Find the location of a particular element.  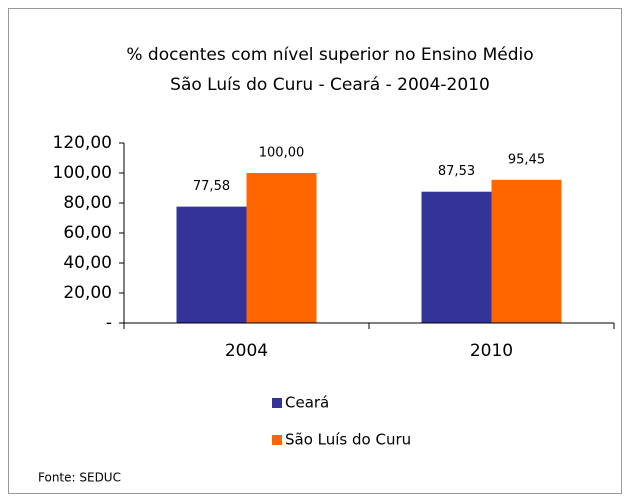

y-tick-label: 100,00 is located at coordinates (82, 173).